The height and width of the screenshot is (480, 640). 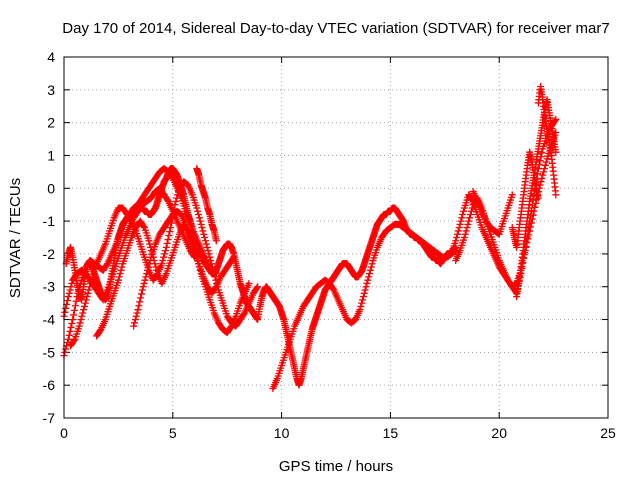 I want to click on y-tick-label: -2, so click(x=49, y=254).